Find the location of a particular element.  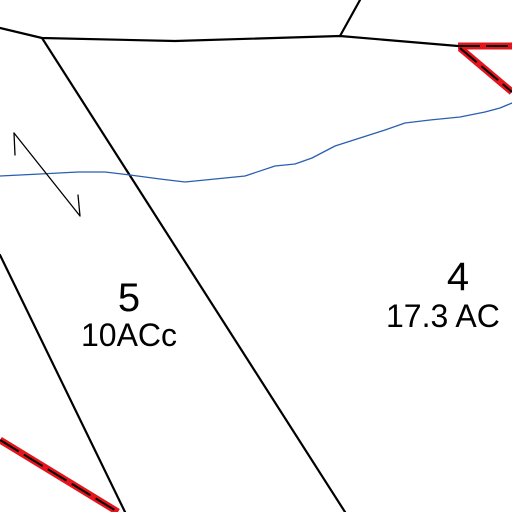

lot-label-5: 5 10ACc is located at coordinates (129, 314).